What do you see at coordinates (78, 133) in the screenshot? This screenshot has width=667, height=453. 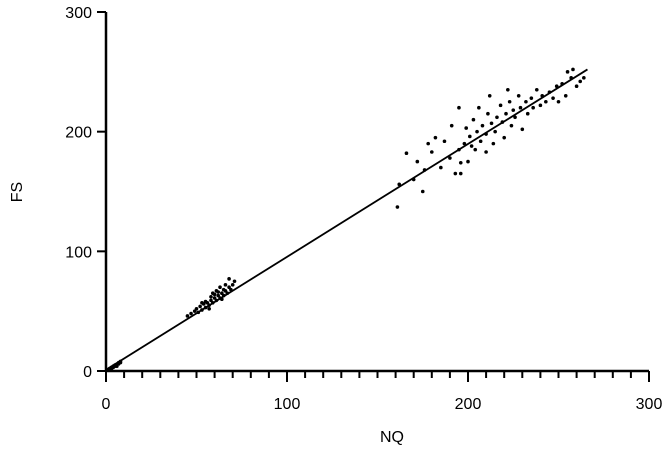 I see `y-tick-label: 200` at bounding box center [78, 133].